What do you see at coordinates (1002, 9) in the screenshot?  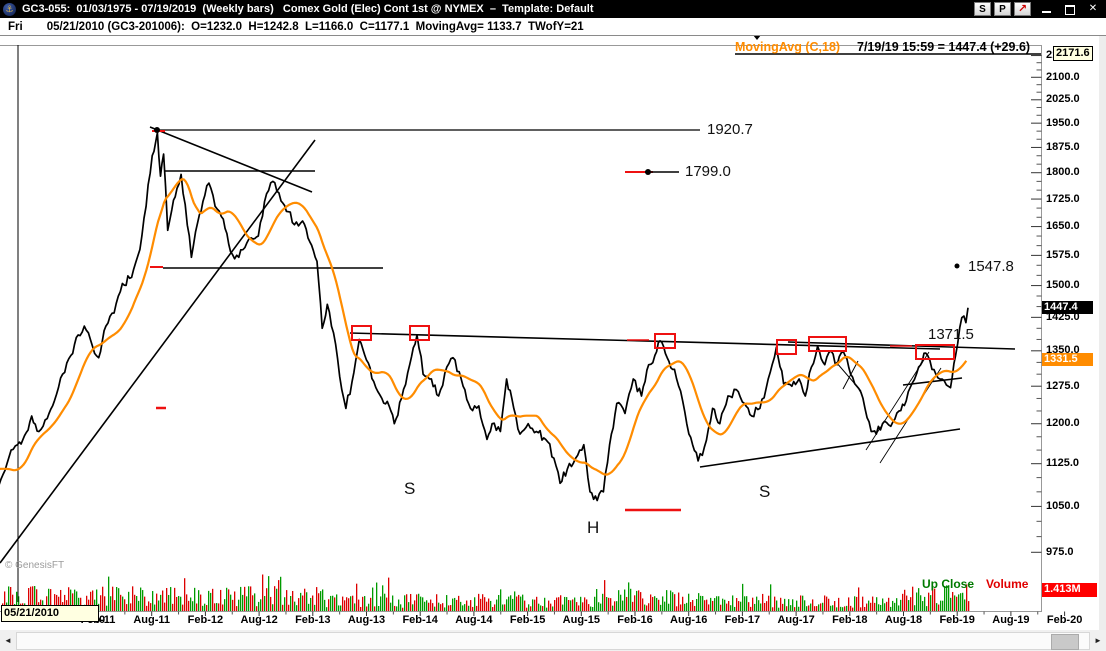 I see `print-p-button: P` at bounding box center [1002, 9].